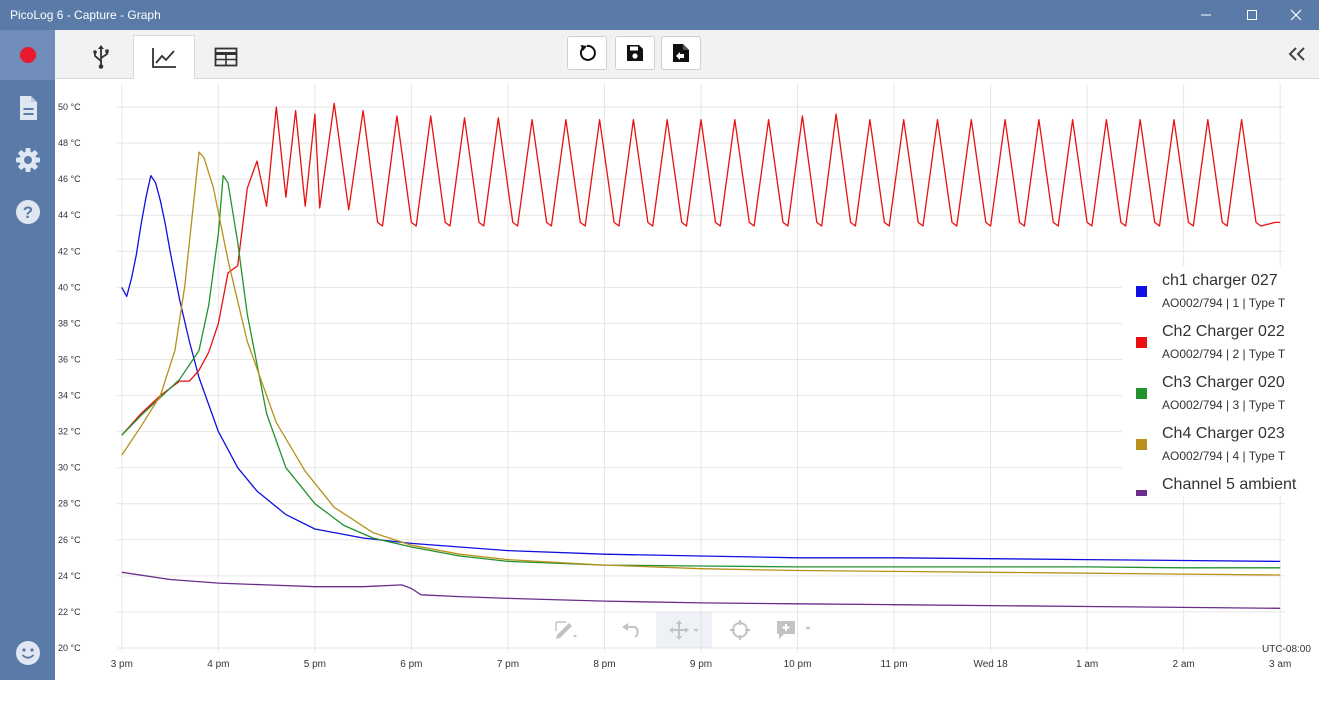  I want to click on table-icon, so click(226, 56).